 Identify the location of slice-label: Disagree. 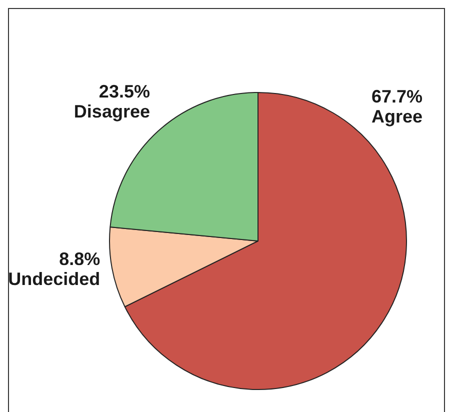
(112, 111).